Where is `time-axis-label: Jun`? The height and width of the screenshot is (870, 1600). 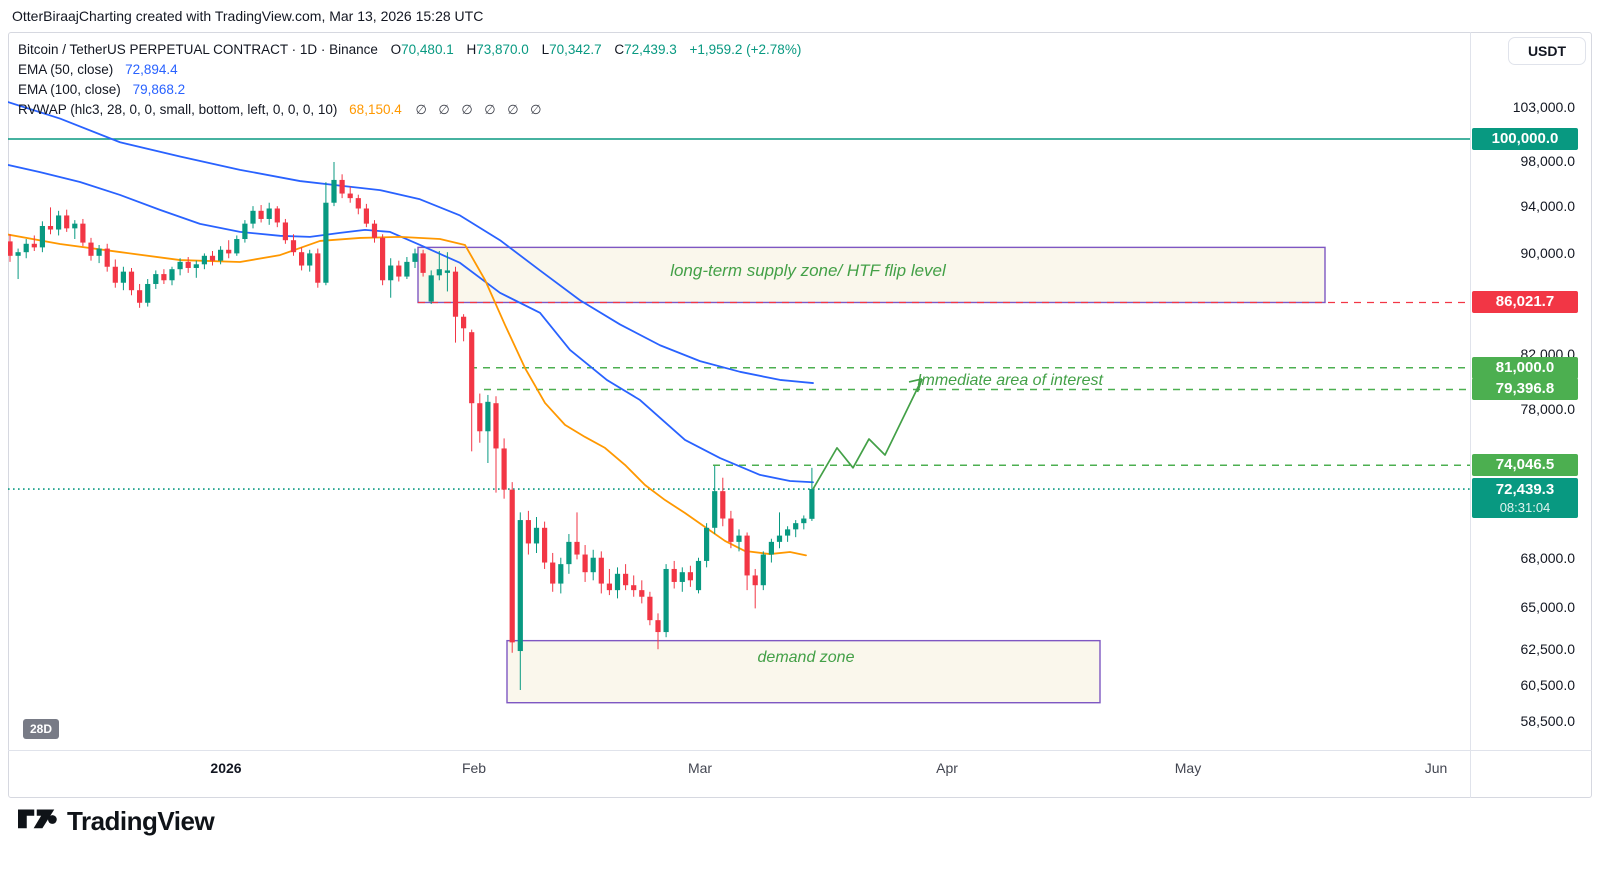
time-axis-label: Jun is located at coordinates (1436, 768).